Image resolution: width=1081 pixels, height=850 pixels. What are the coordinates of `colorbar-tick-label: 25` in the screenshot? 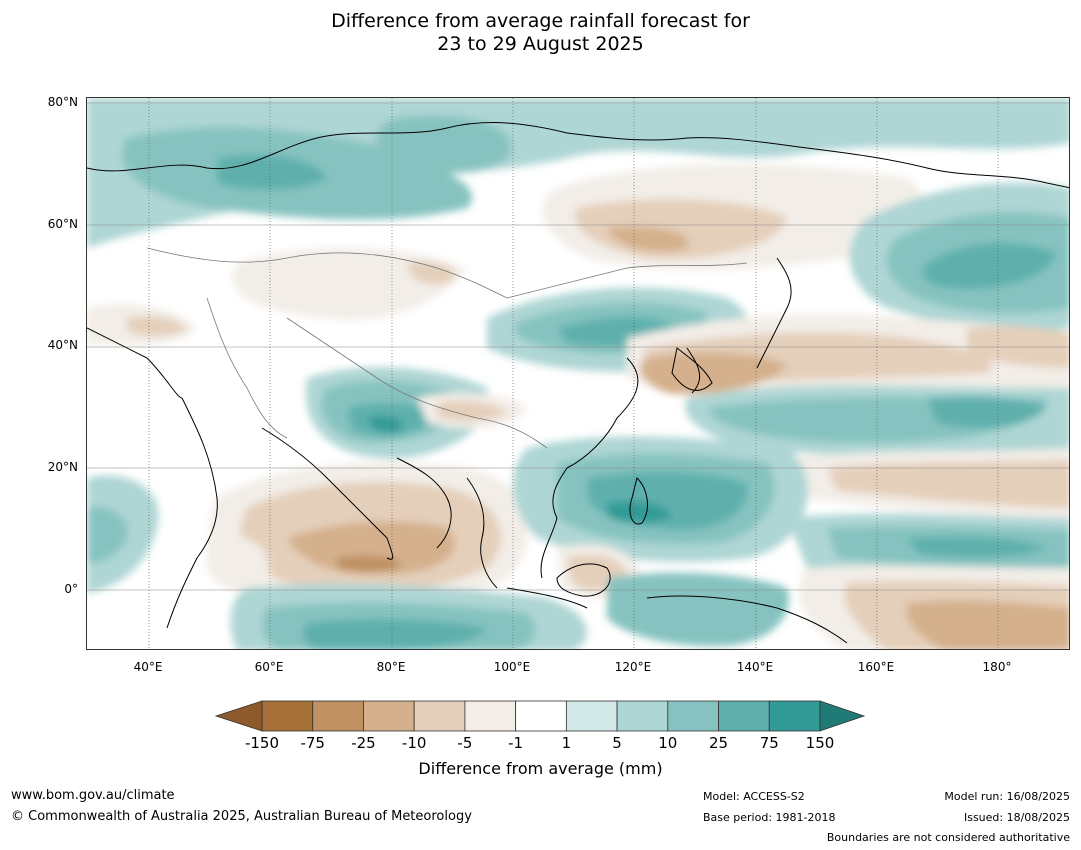 It's located at (718, 743).